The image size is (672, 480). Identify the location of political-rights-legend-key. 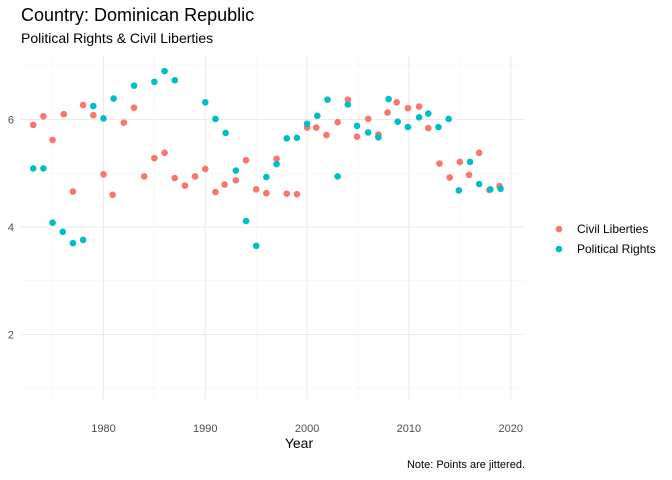
(559, 249).